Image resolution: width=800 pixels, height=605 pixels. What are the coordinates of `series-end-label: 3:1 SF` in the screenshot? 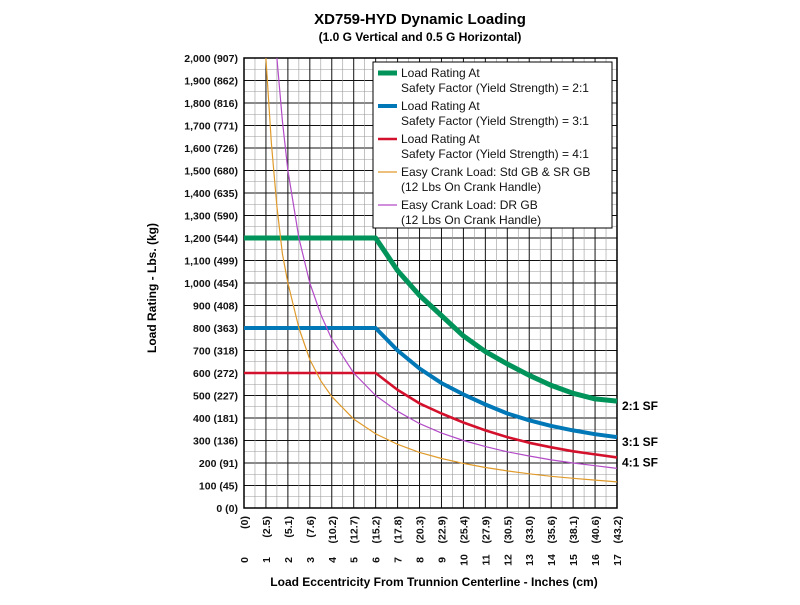 It's located at (640, 442).